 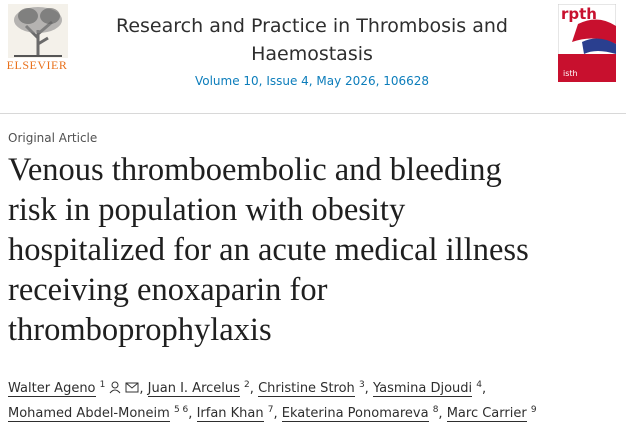 I want to click on title-line: thromboprophylaxis, so click(x=140, y=330).